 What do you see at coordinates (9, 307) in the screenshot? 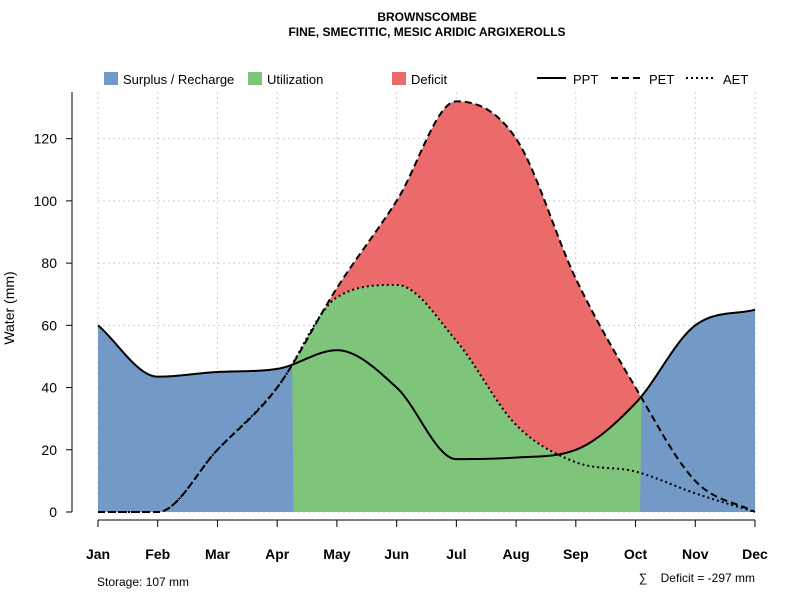
I see `y-axis-label: Water (mm)` at bounding box center [9, 307].